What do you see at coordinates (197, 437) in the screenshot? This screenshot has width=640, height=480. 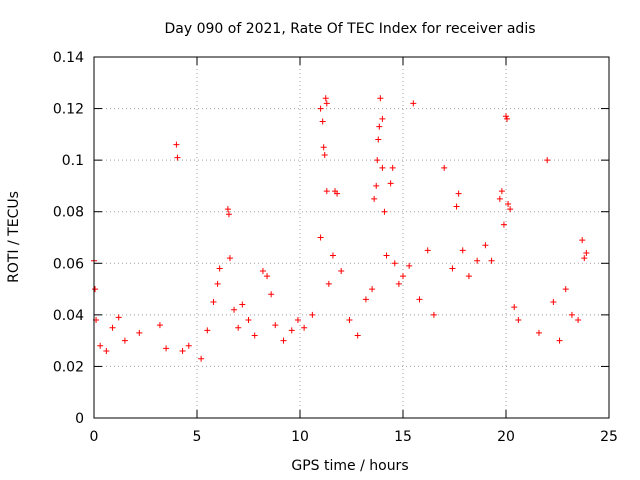 I see `x-tick-label: 5` at bounding box center [197, 437].